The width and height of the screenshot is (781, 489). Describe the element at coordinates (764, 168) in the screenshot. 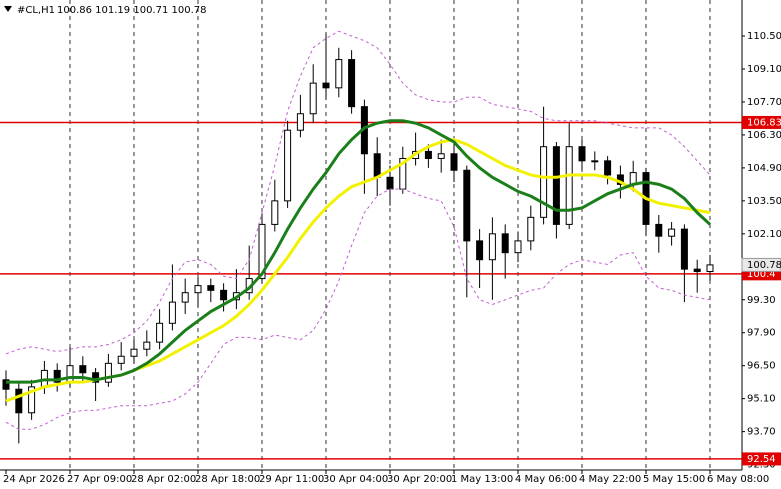

I see `y-tick-label: 104.90` at that location.